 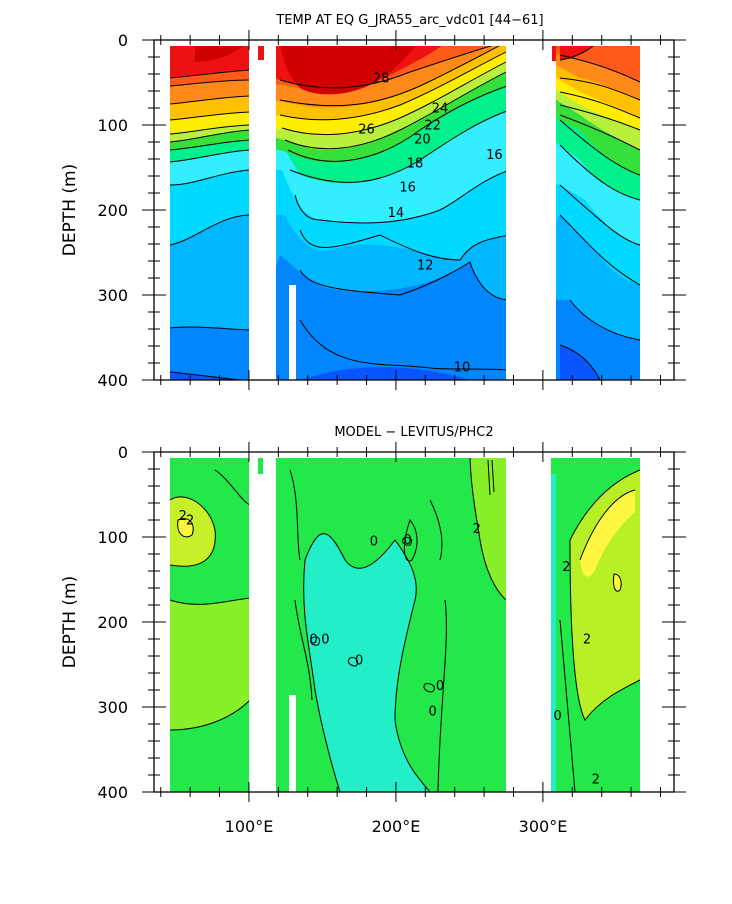 What do you see at coordinates (543, 826) in the screenshot?
I see `xtick-label: 300°E` at bounding box center [543, 826].